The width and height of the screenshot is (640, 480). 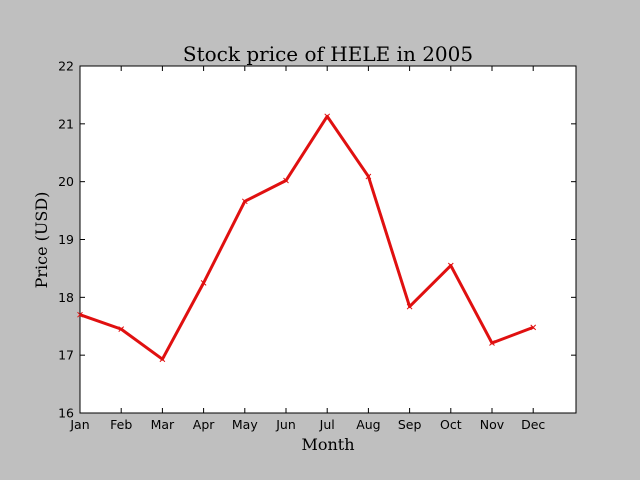 I want to click on y-tick-label: 22, so click(x=66, y=66).